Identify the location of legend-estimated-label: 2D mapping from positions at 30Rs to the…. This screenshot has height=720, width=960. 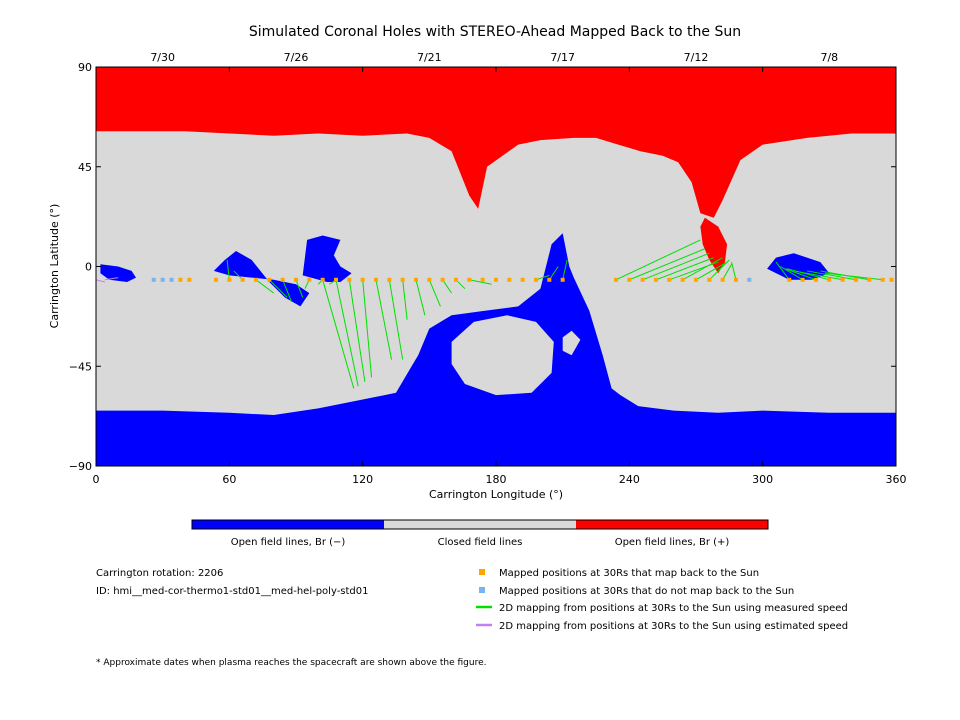
(673, 626).